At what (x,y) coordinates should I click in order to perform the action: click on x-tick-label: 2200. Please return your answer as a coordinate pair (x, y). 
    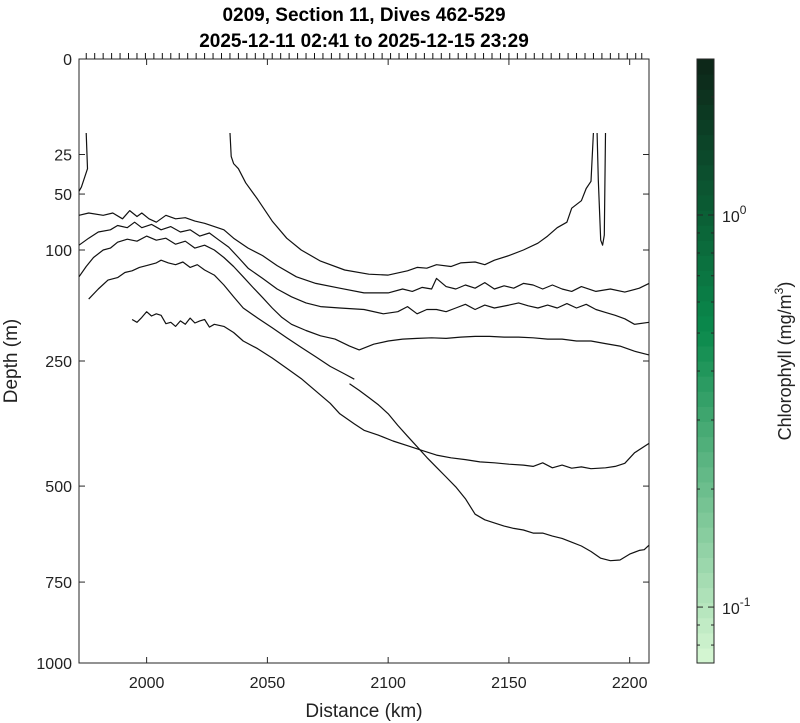
    Looking at the image, I should click on (630, 683).